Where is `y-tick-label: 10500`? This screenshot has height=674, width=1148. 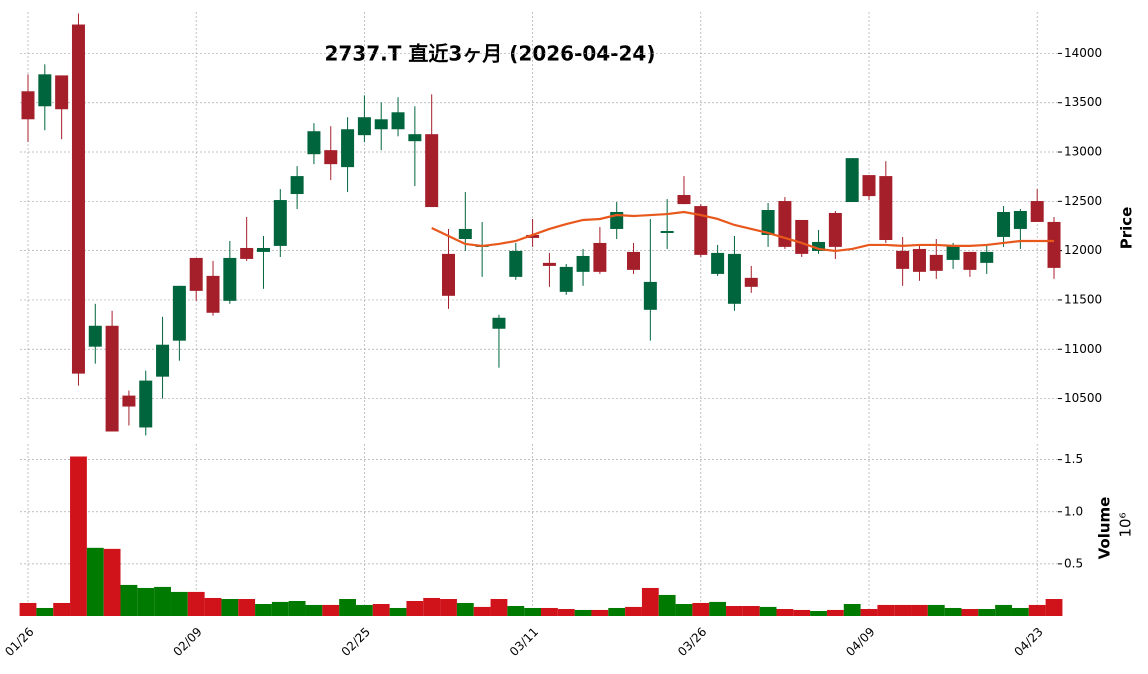 y-tick-label: 10500 is located at coordinates (1083, 398).